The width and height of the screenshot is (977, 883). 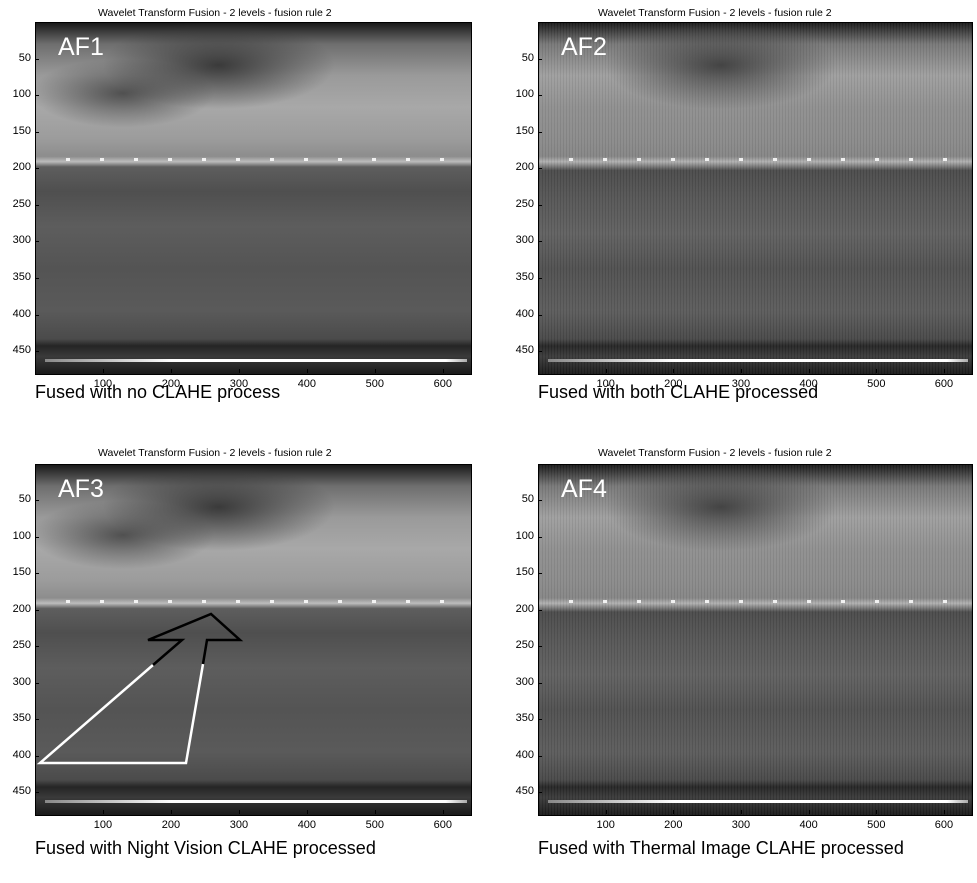 I want to click on arrow-head-black, so click(x=195, y=639).